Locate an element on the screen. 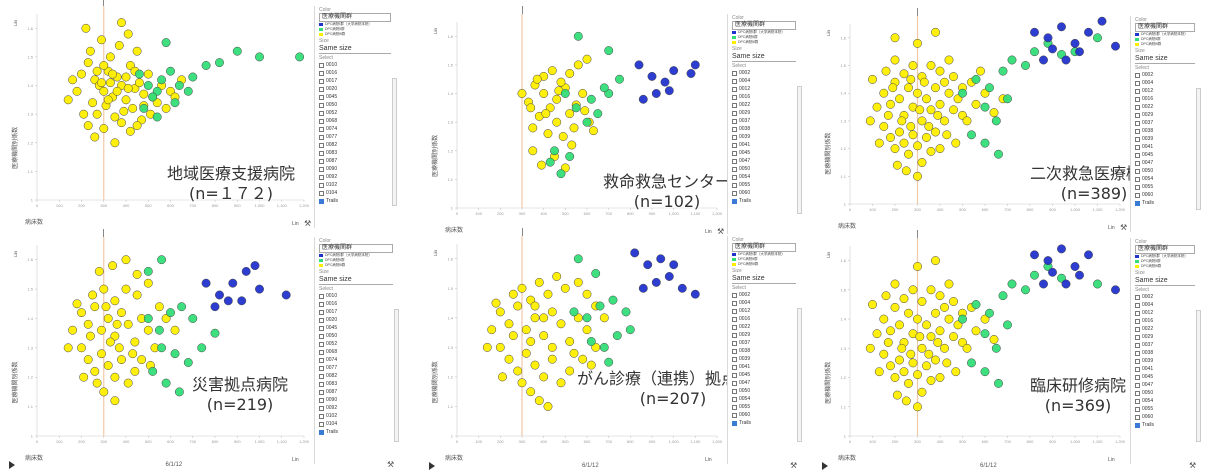  select-scrollbar is located at coordinates (799, 375).